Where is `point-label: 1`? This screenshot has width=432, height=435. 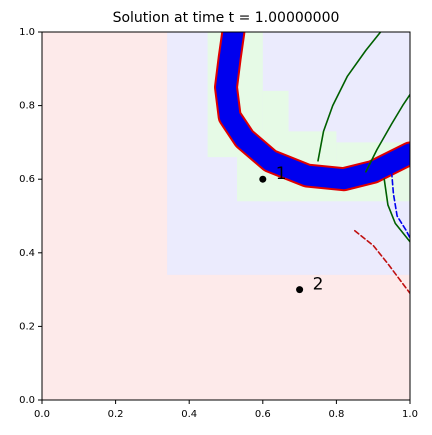 point-label: 1 is located at coordinates (281, 174).